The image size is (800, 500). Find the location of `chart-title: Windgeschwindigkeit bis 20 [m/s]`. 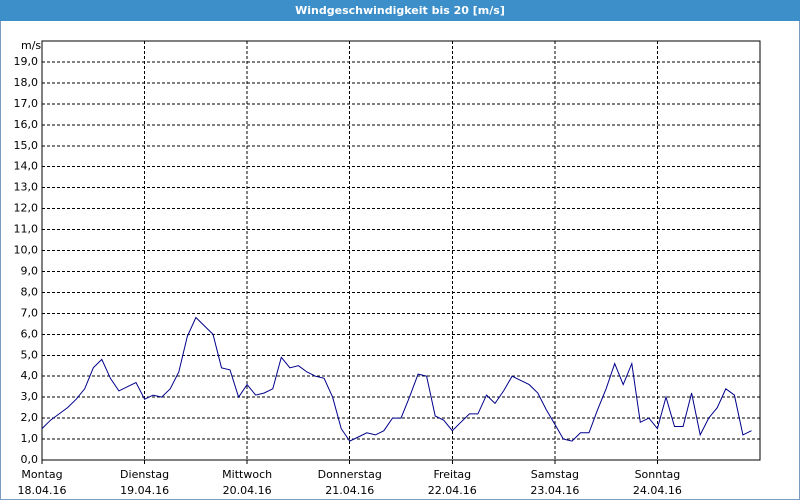

chart-title: Windgeschwindigkeit bis 20 [m/s] is located at coordinates (400, 10).